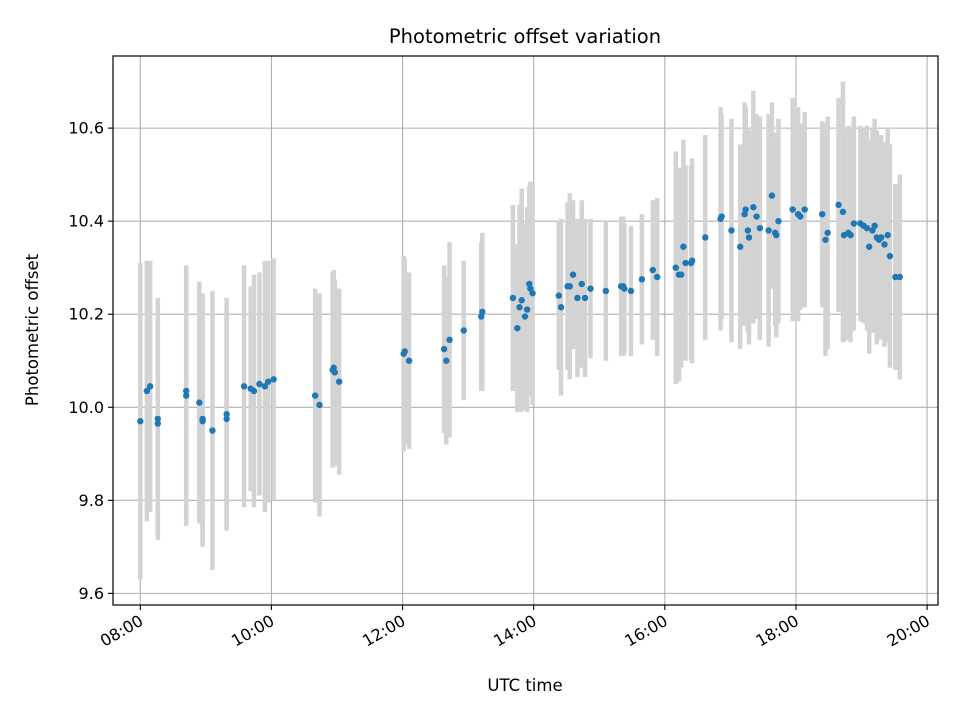 This screenshot has width=960, height=720. Describe the element at coordinates (90, 361) in the screenshot. I see `y-axis-ticks: 9.6 9.8 10.0 10.2 10.4 10.6` at that location.